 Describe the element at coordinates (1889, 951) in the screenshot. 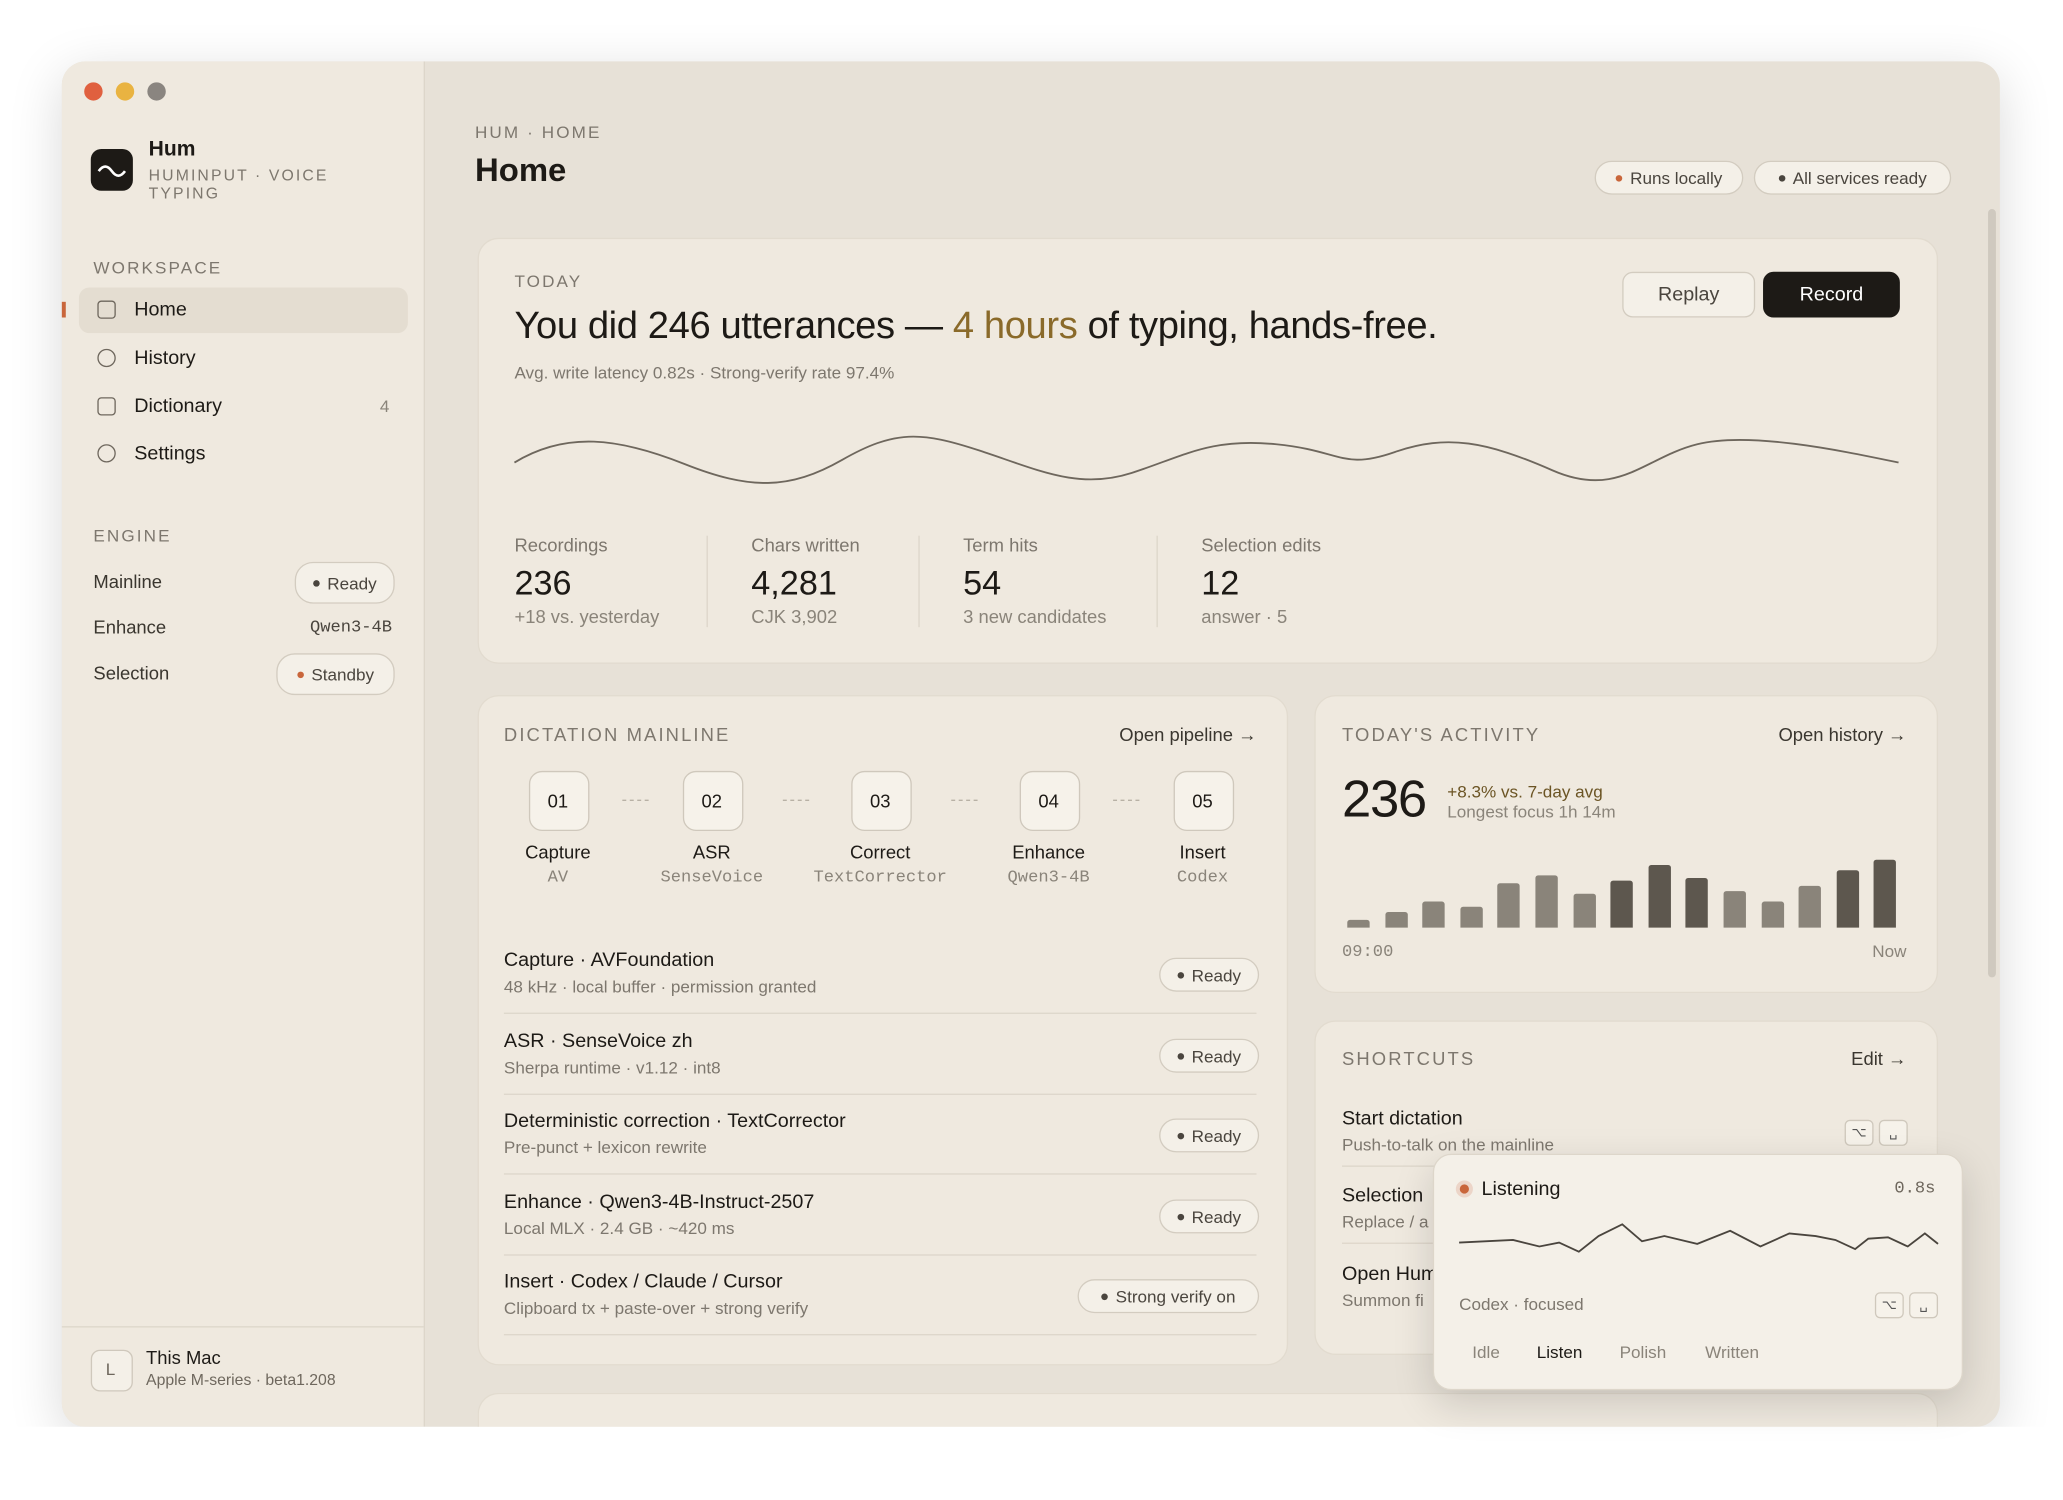

I see `axis-end: Now` at that location.